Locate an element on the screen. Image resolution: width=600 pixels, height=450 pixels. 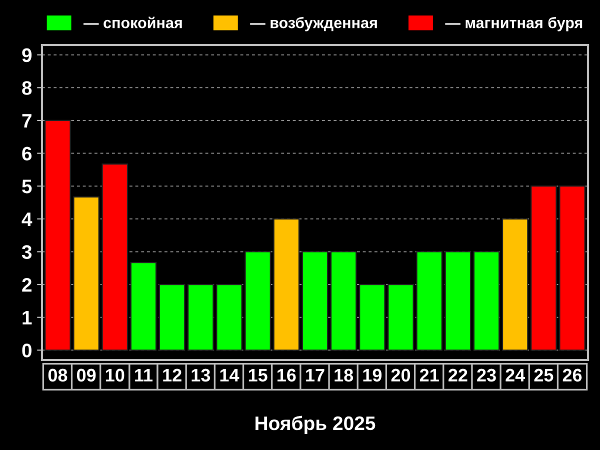
y-tick-label: 2 is located at coordinates (27, 285).